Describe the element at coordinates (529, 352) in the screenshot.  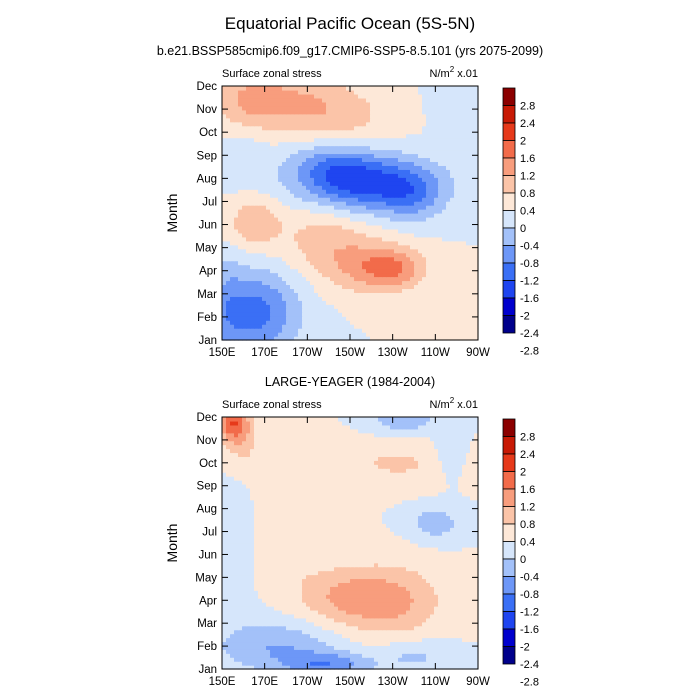
I see `colorbar-label: -2.8` at that location.